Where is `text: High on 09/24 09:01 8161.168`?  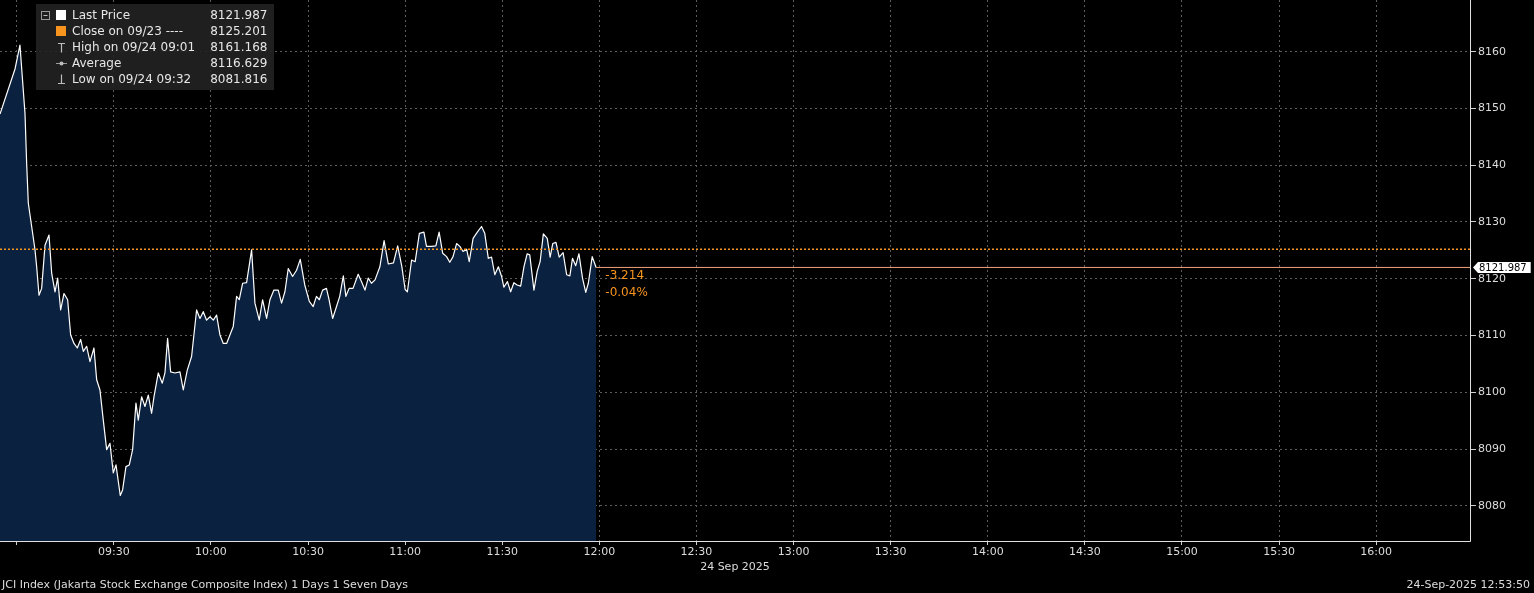 text: High on 09/24 09:01 8161.168 is located at coordinates (170, 47).